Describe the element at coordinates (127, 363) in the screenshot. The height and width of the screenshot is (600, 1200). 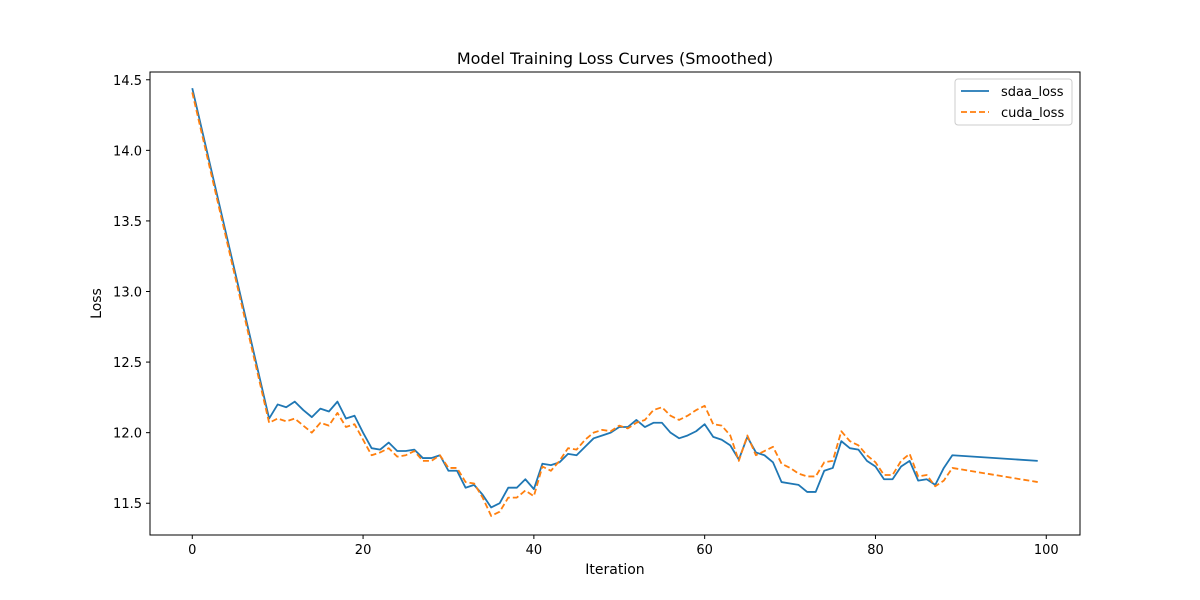
I see `y-tick-label: 12.5` at that location.